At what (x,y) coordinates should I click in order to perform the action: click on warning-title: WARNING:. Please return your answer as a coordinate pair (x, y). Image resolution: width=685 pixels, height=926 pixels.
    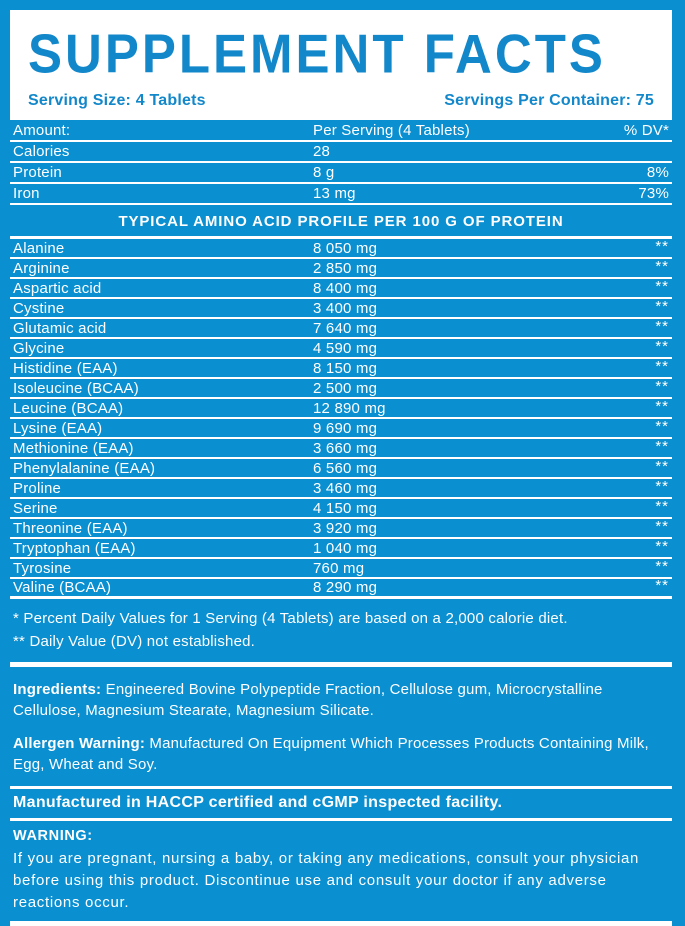
    Looking at the image, I should click on (53, 836).